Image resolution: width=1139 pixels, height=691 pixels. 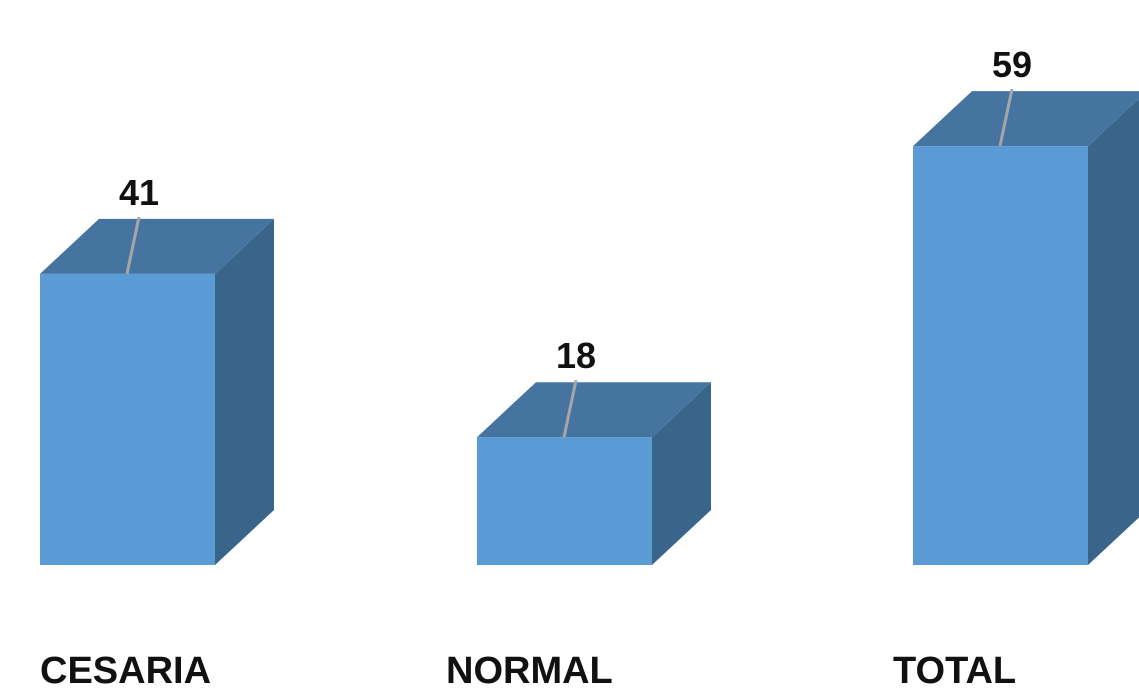 What do you see at coordinates (1113, 331) in the screenshot?
I see `bar-side-total` at bounding box center [1113, 331].